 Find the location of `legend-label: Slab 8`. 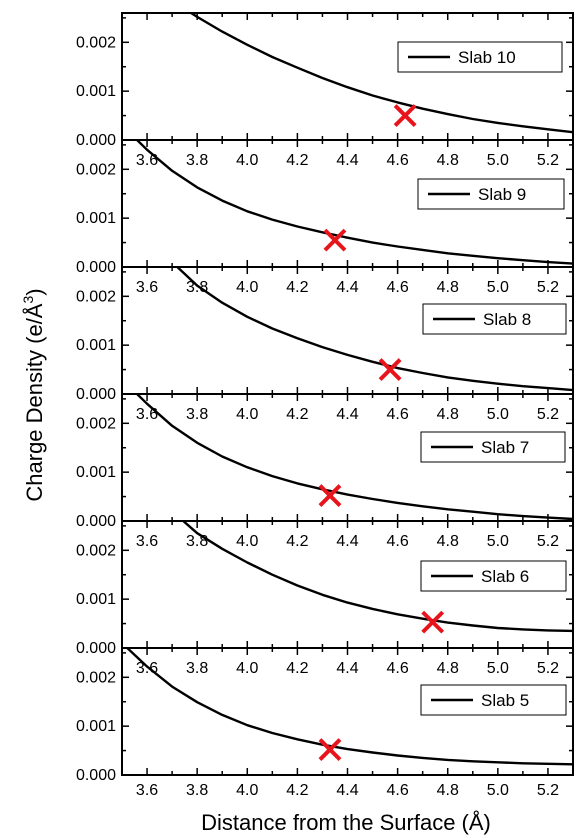

legend-label: Slab 8 is located at coordinates (507, 319).